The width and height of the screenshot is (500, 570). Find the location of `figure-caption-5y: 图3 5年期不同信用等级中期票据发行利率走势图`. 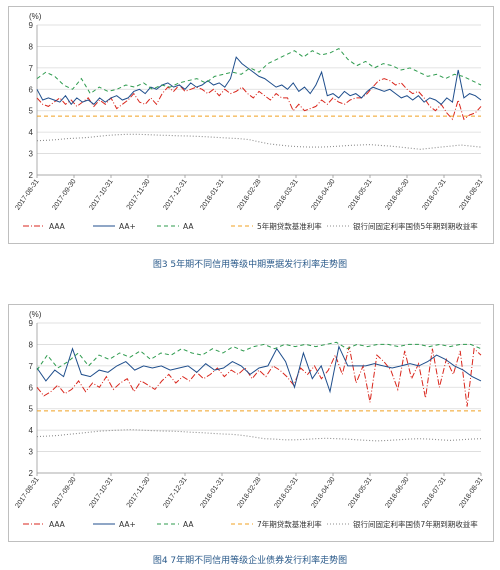

figure-caption-5y: 图3 5年期不同信用等级中期票据发行利率走势图 is located at coordinates (250, 265).